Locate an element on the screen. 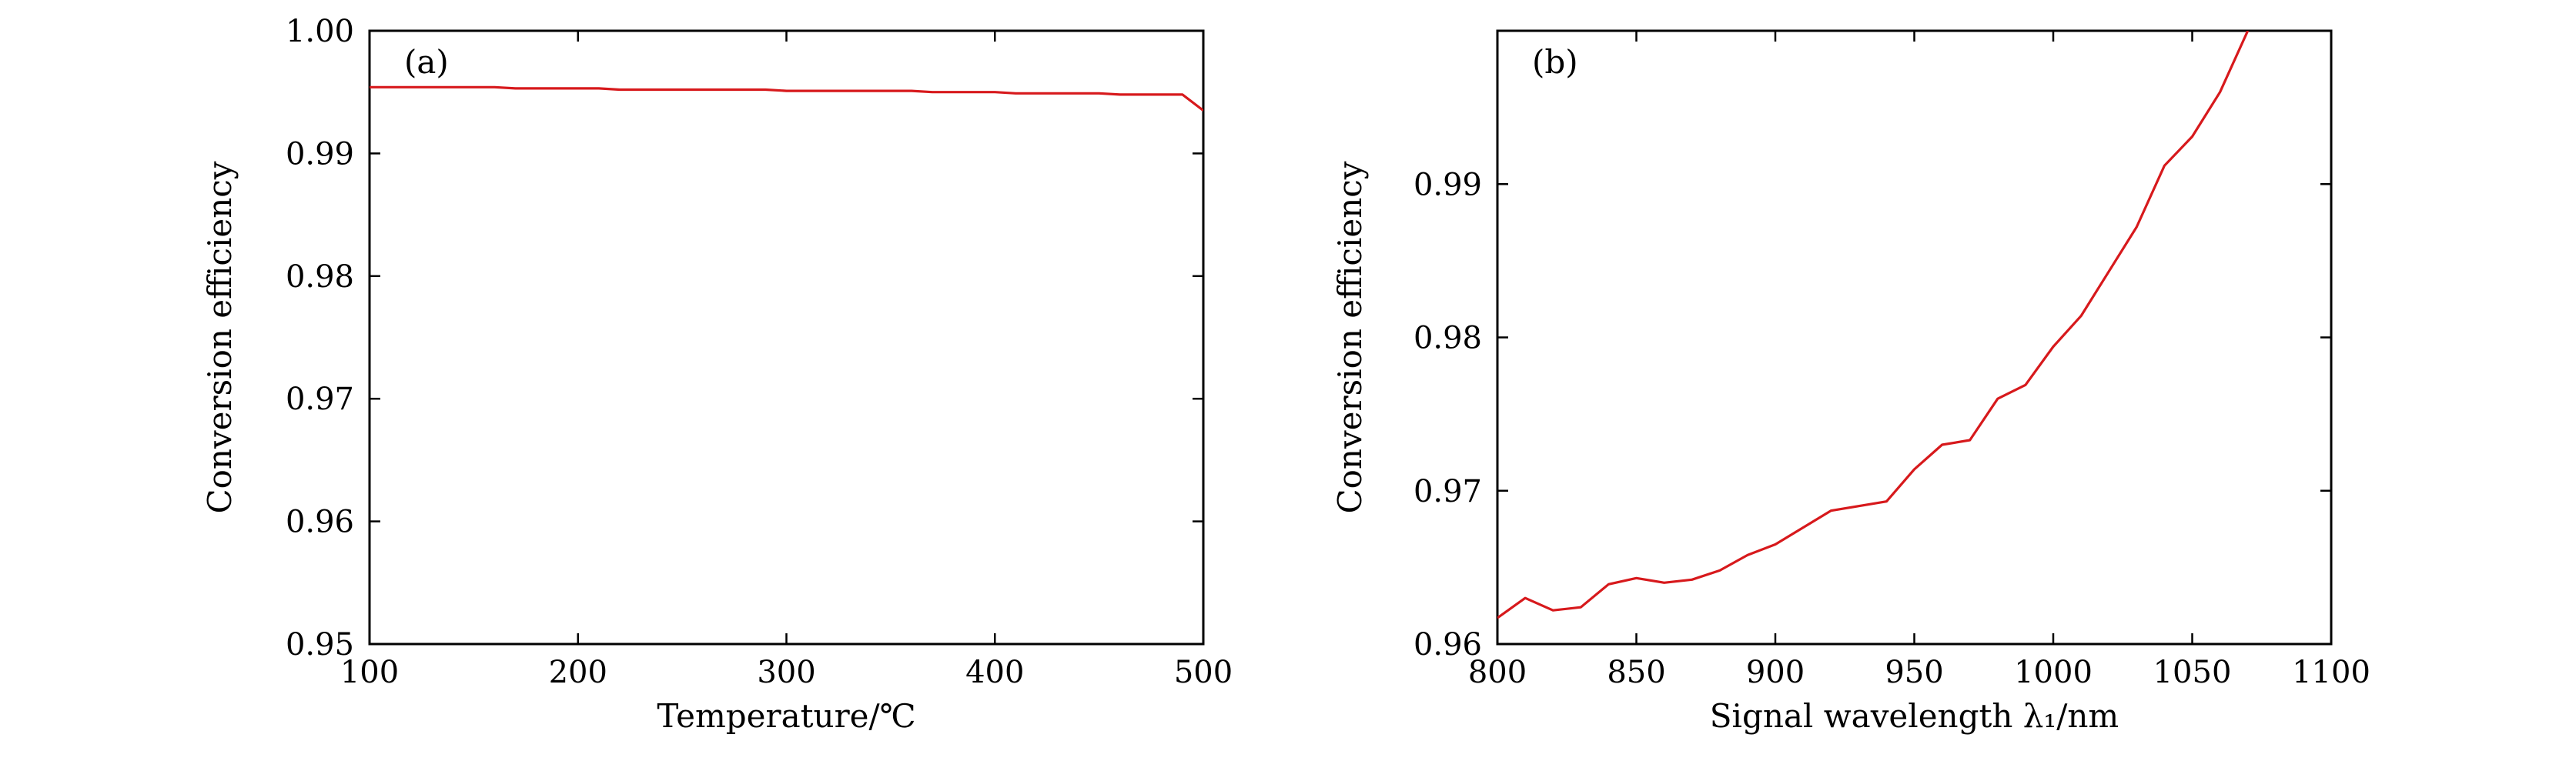 The image size is (2576, 761). x-tick-label: 850 is located at coordinates (1636, 672).